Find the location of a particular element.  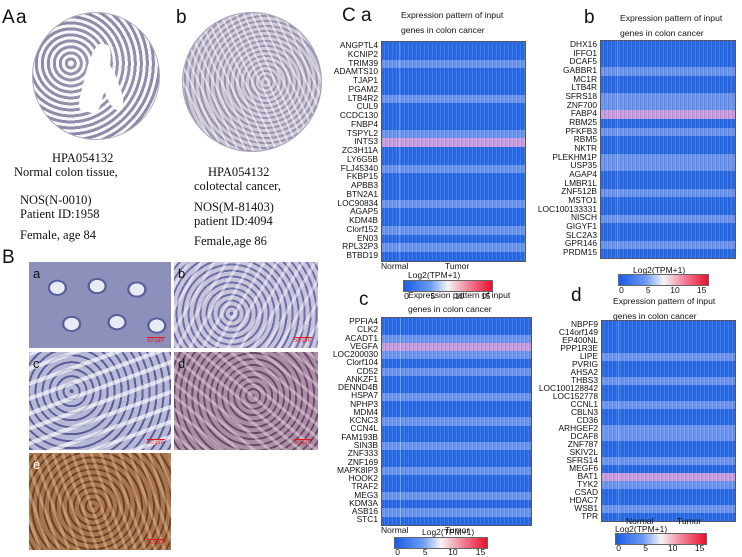

gene-label: CSAD is located at coordinates (586, 492).